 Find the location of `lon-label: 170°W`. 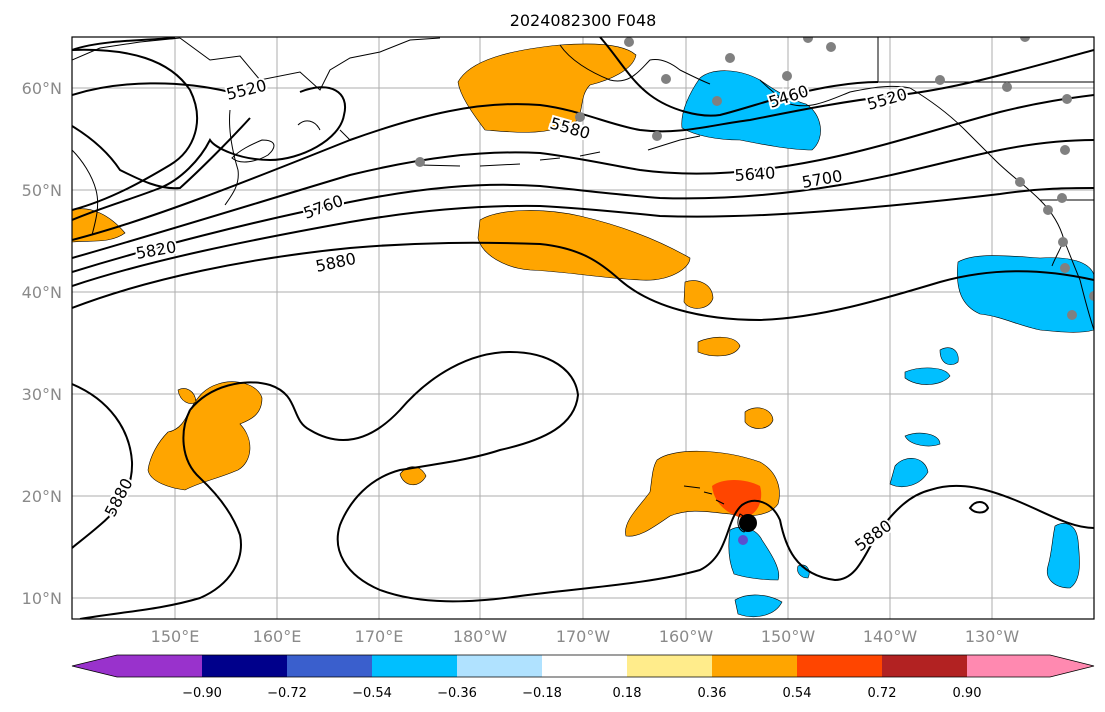

lon-label: 170°W is located at coordinates (583, 636).